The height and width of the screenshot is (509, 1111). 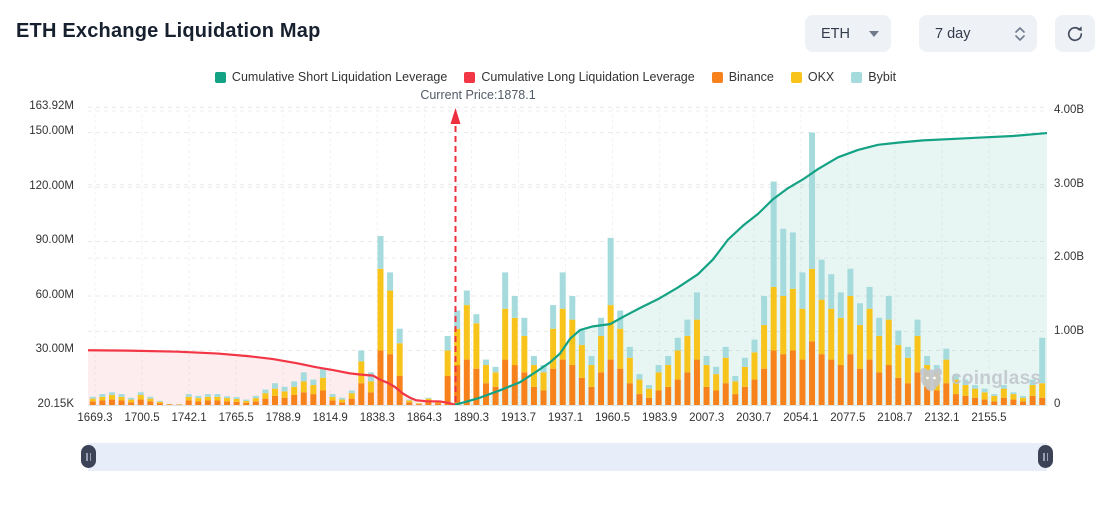 What do you see at coordinates (51, 106) in the screenshot?
I see `y-axis-left-tick-label: 163.92M` at bounding box center [51, 106].